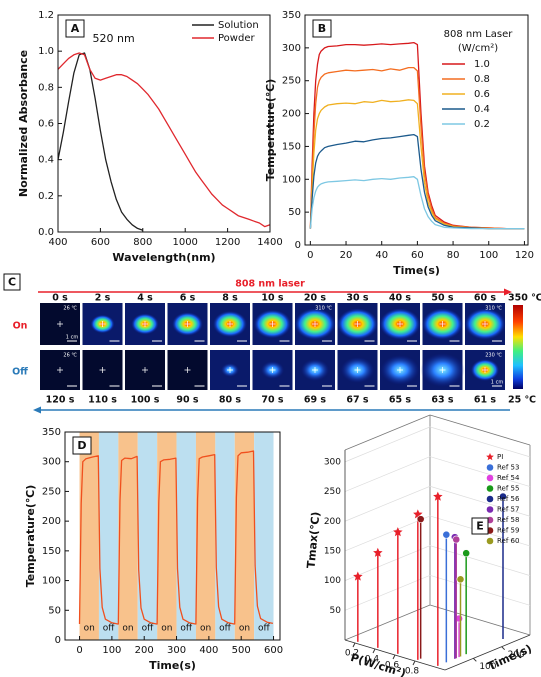 Image resolution: width=541 pixels, height=677 pixels. Describe the element at coordinates (79, 650) in the screenshot. I see `x-tick-label: 0` at that location.